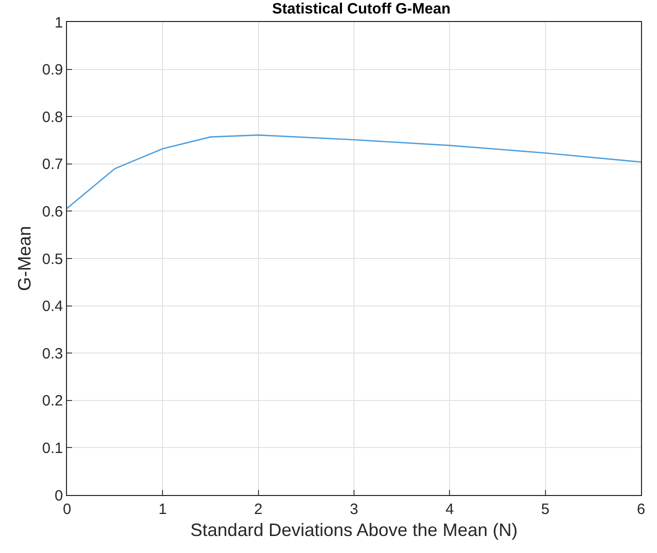  I want to click on x-tick-label: 5, so click(545, 509).